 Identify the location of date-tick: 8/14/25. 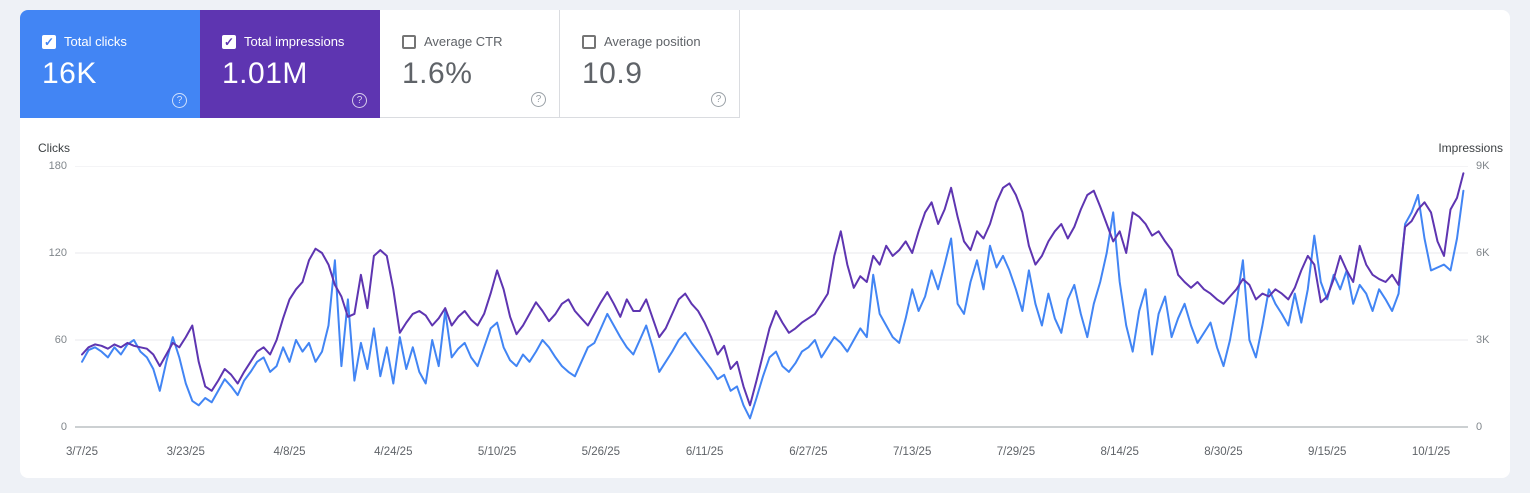
(1119, 452).